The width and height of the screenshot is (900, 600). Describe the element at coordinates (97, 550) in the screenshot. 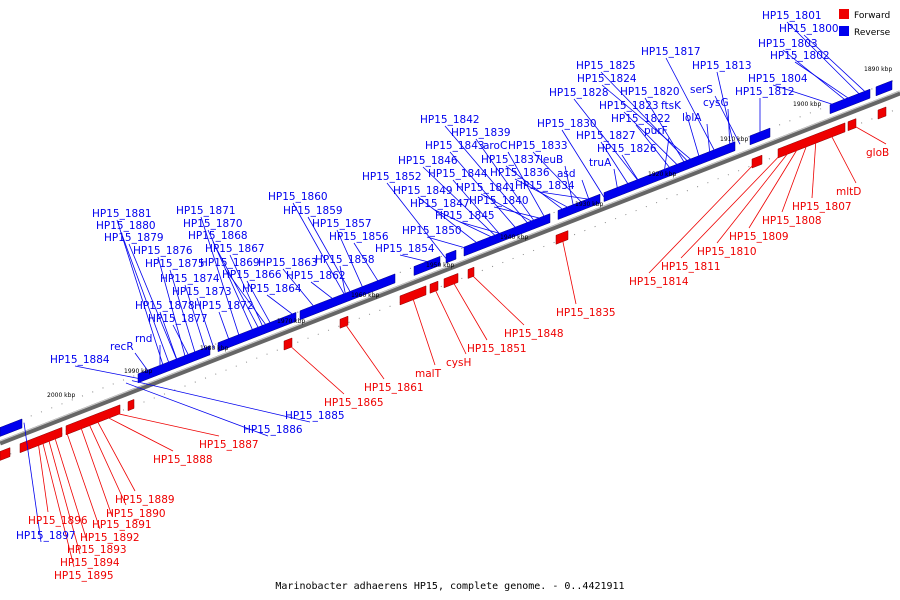

I see `gene-label: HP15_1893` at that location.